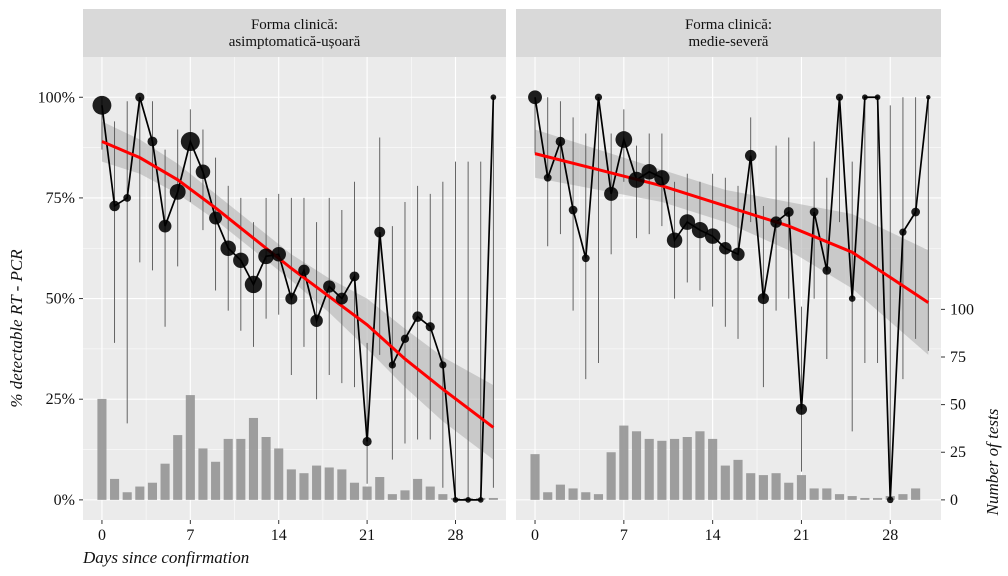 This screenshot has height=576, width=1008. Describe the element at coordinates (729, 42) in the screenshot. I see `facet-title-line: medie-severă` at that location.